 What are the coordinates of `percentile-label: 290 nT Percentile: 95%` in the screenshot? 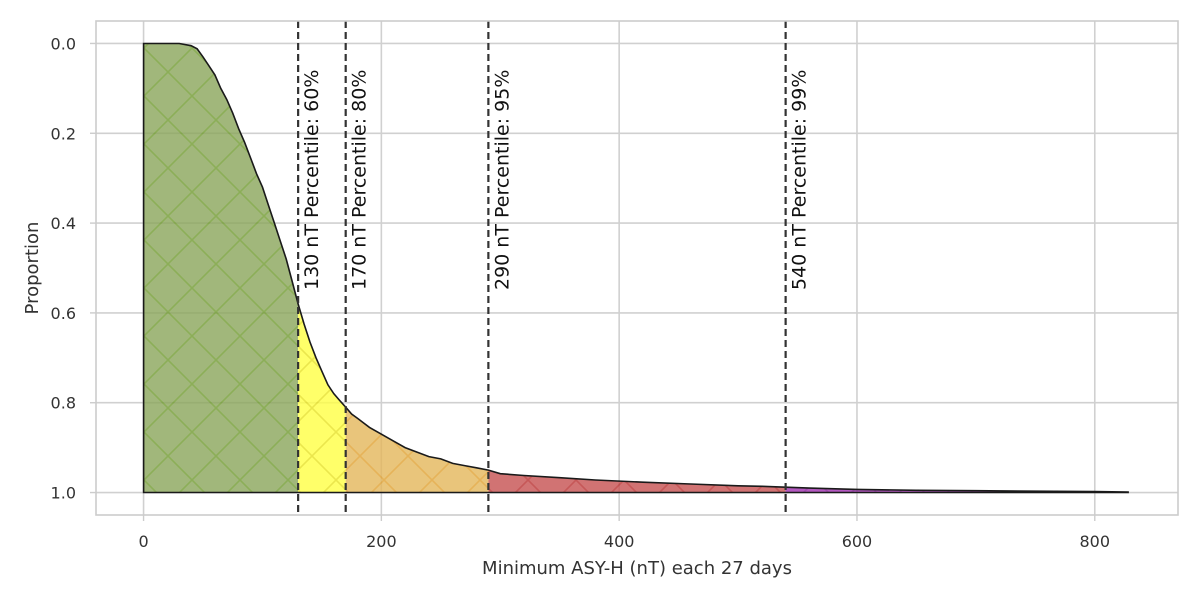 It's located at (502, 180).